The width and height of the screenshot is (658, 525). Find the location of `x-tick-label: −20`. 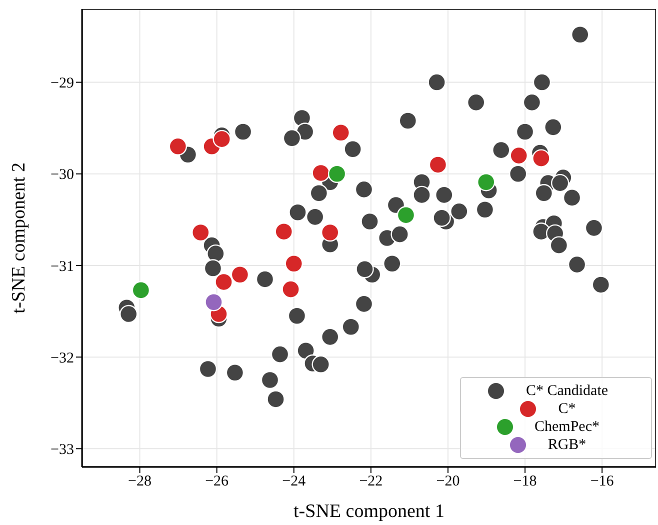

x-tick-label: −20 is located at coordinates (448, 482).